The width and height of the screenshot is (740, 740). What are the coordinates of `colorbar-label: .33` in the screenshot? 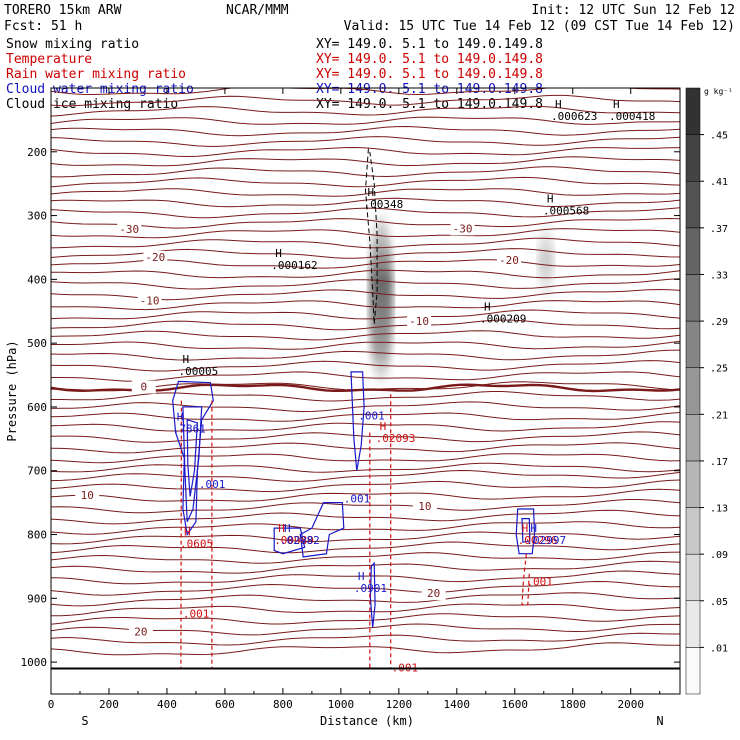 It's located at (719, 275).